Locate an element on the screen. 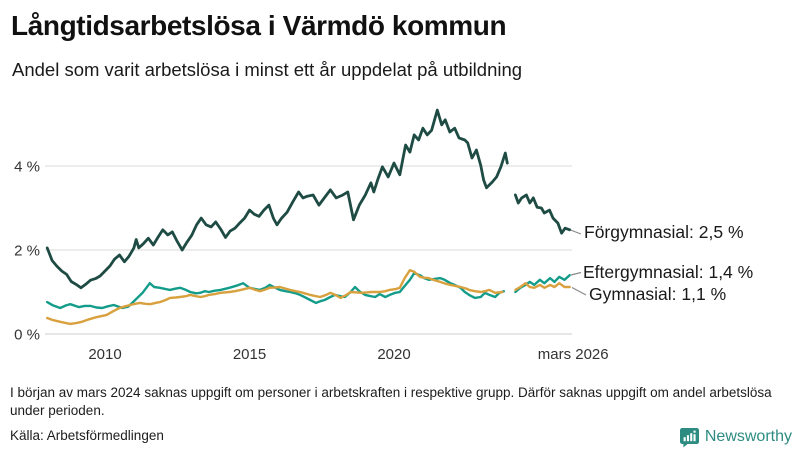  y-axis-tick-label: 2 % is located at coordinates (27, 251).